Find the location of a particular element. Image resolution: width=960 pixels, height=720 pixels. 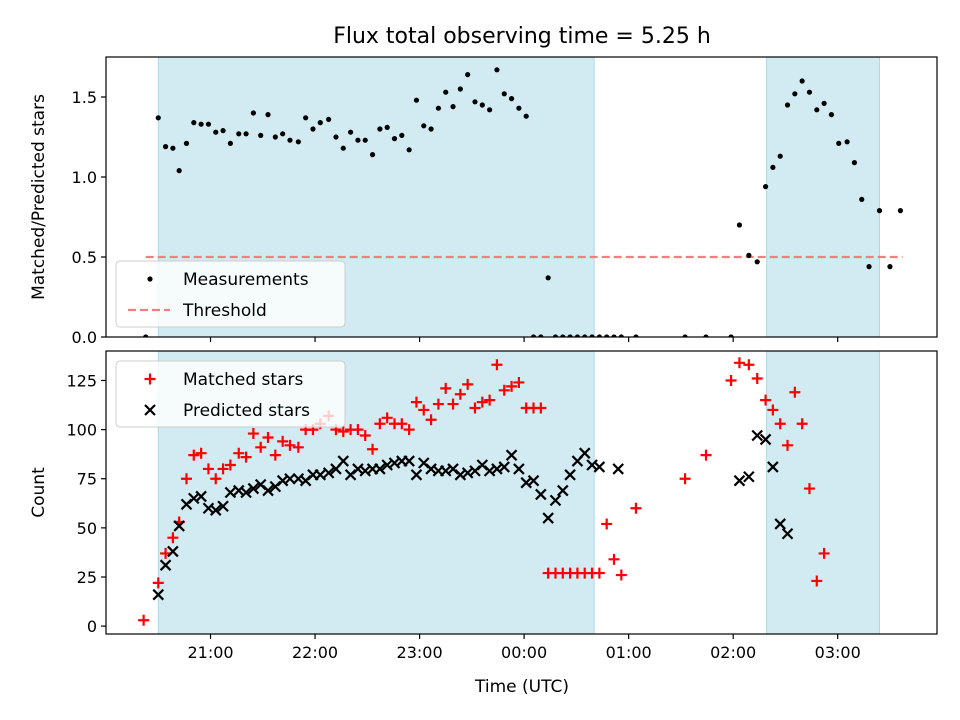

y-tick-label: 0 is located at coordinates (92, 626).